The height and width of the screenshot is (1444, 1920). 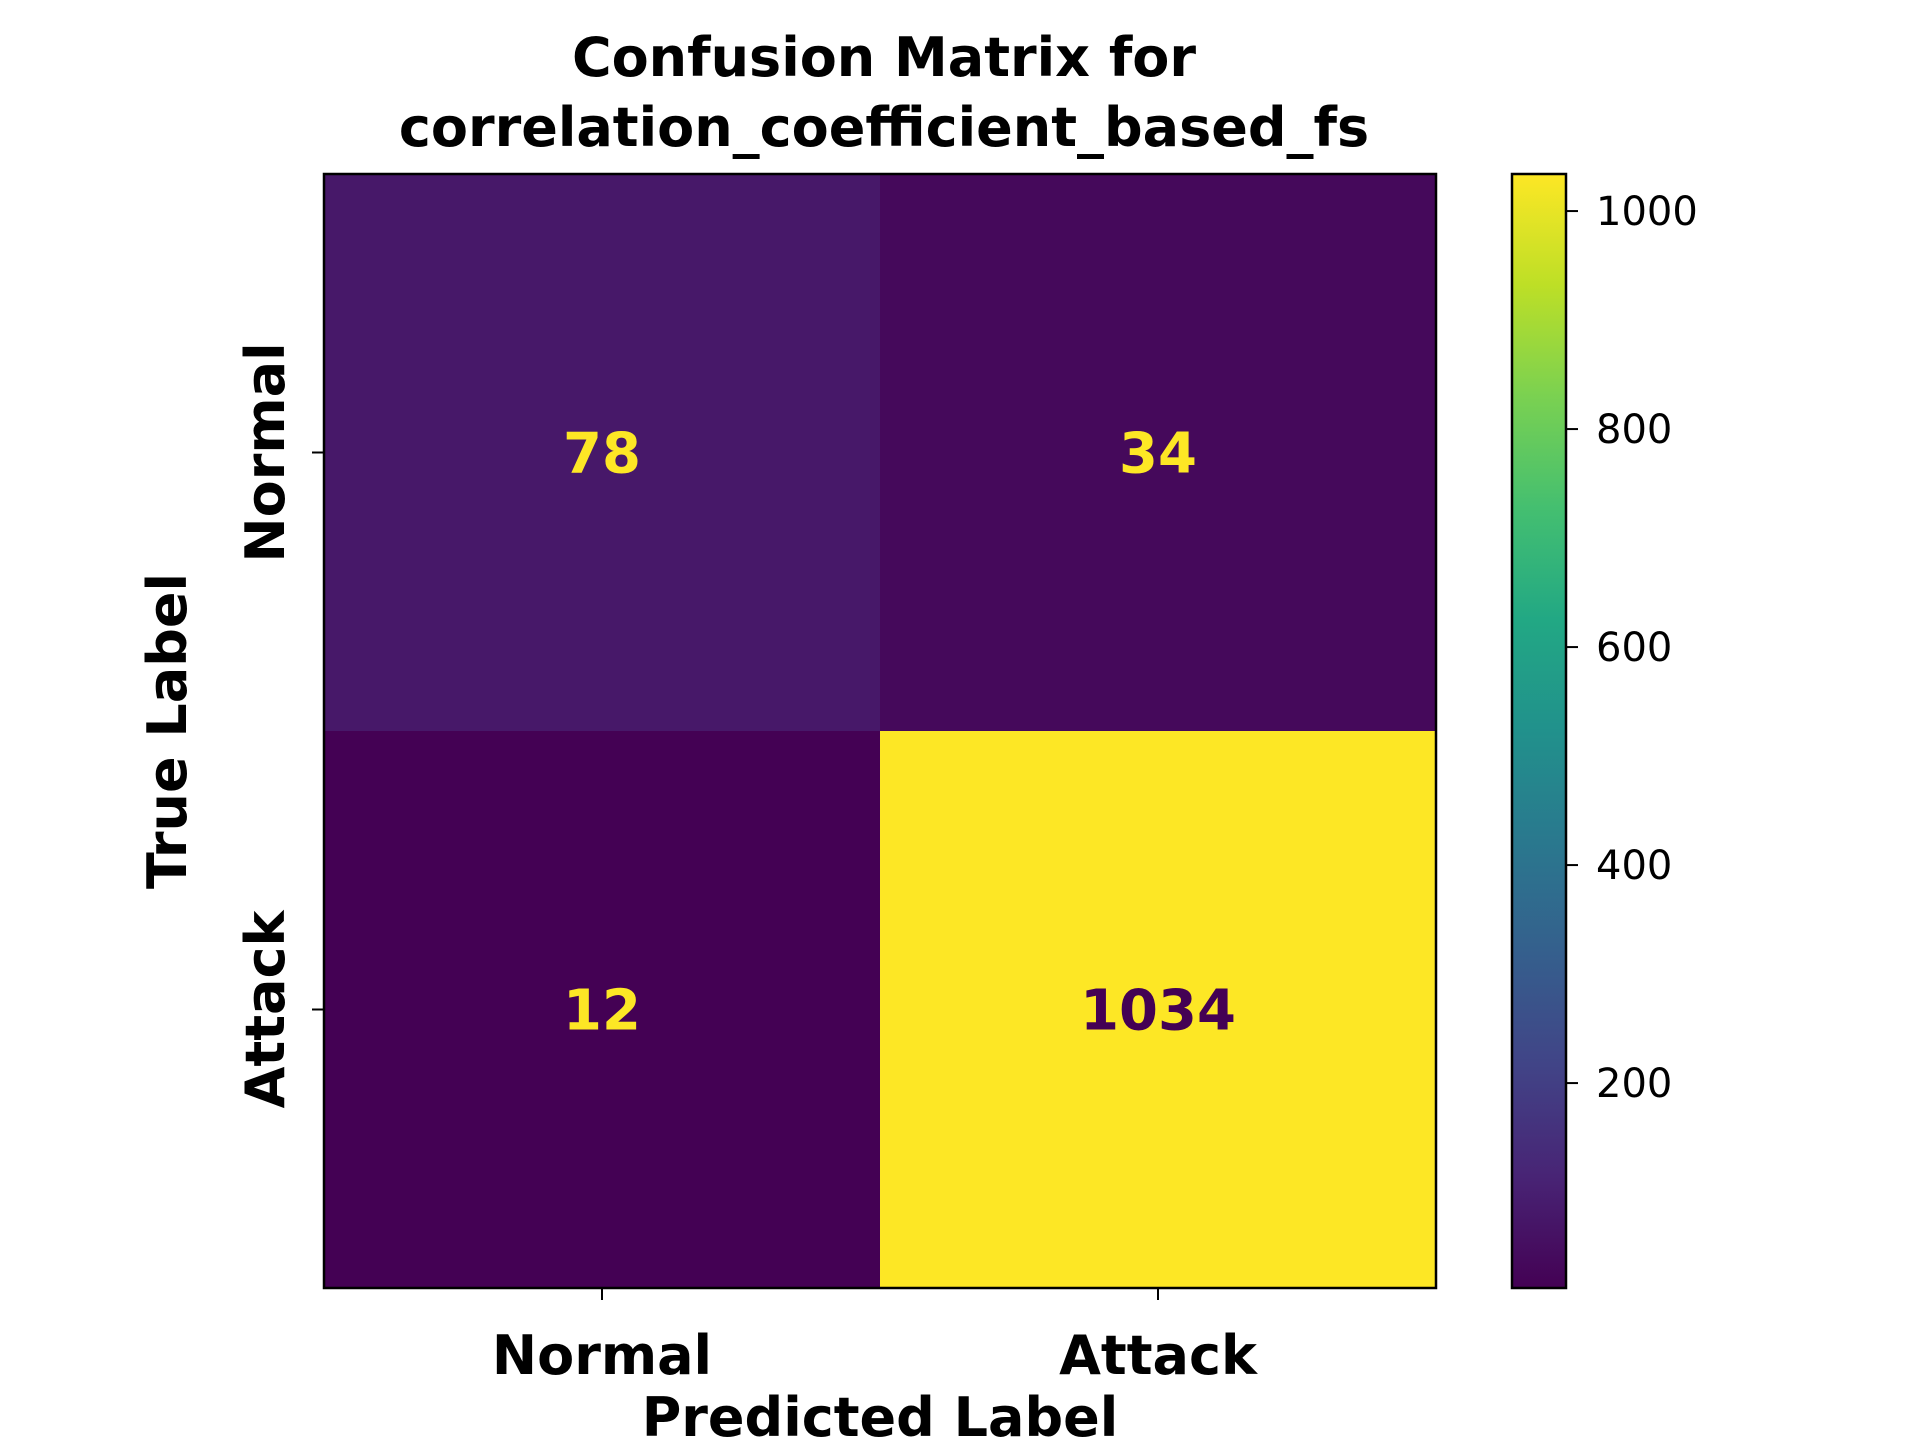 I want to click on colorbar-tick-label: 200, so click(x=1634, y=1084).